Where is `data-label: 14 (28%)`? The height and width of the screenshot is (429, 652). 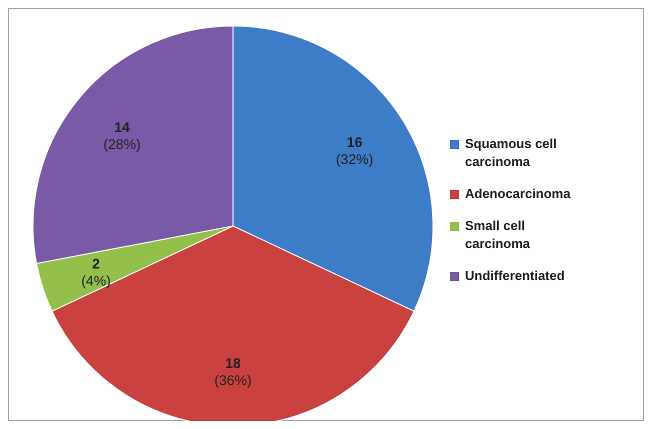
data-label: 14 (28%) is located at coordinates (122, 135).